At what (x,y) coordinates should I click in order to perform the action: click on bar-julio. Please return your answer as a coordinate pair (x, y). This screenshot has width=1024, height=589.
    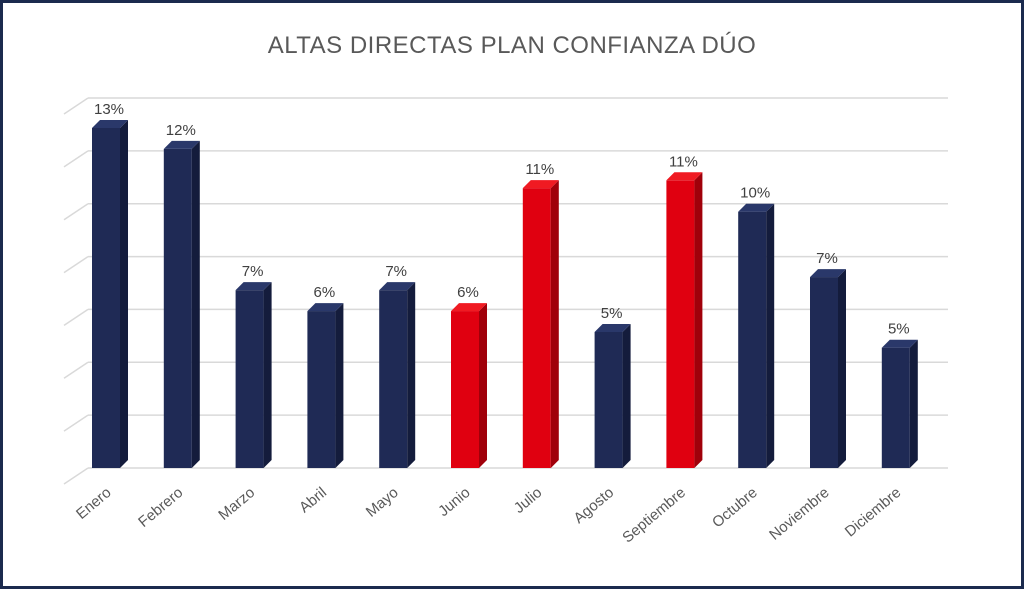
    Looking at the image, I should click on (540, 324).